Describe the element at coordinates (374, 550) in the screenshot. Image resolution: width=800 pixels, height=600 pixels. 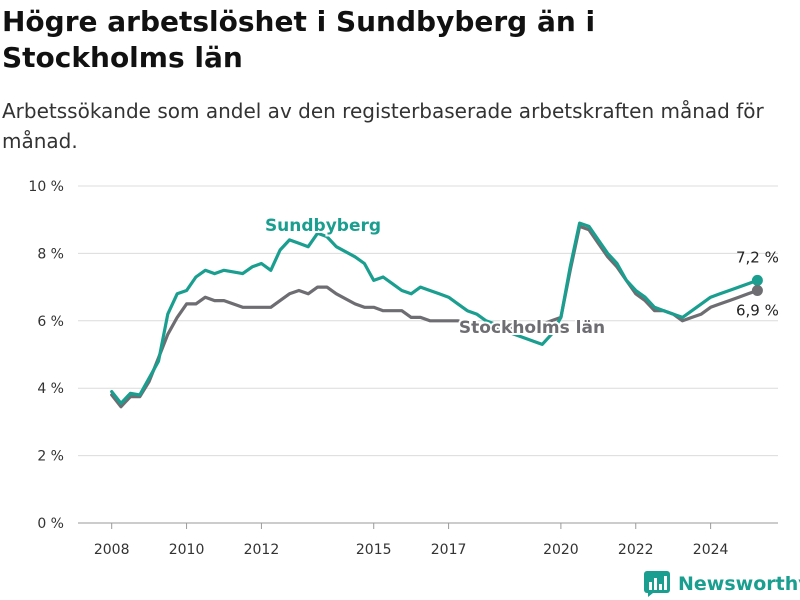
I see `x-tick-label: 2015` at that location.